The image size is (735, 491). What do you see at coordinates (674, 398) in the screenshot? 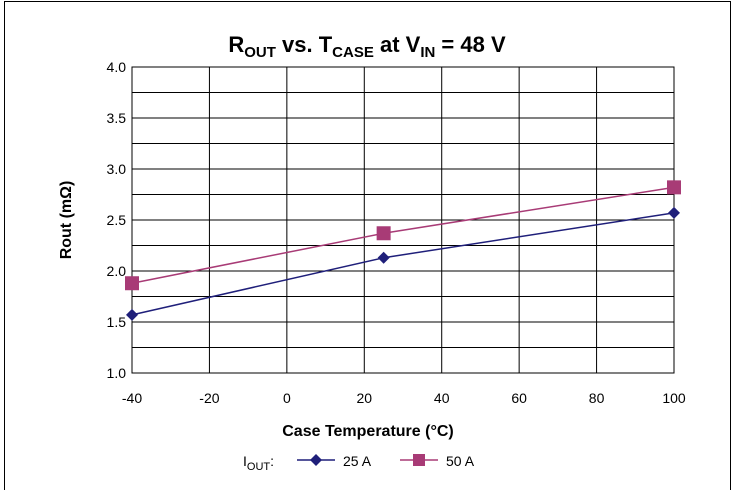
I see `x-tick-label: 100` at bounding box center [674, 398].